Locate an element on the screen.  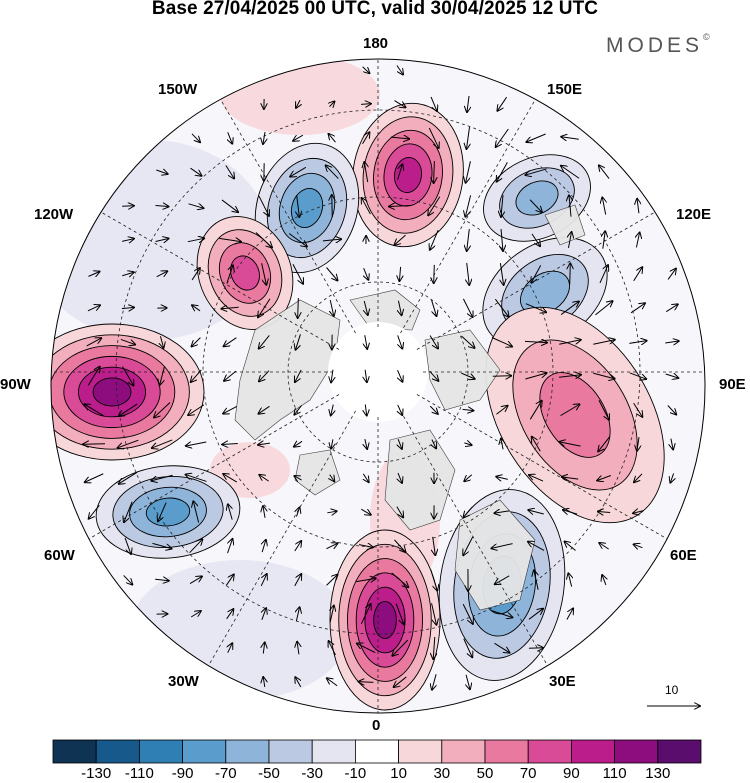
lon-label-60e: 60E is located at coordinates (683, 555).